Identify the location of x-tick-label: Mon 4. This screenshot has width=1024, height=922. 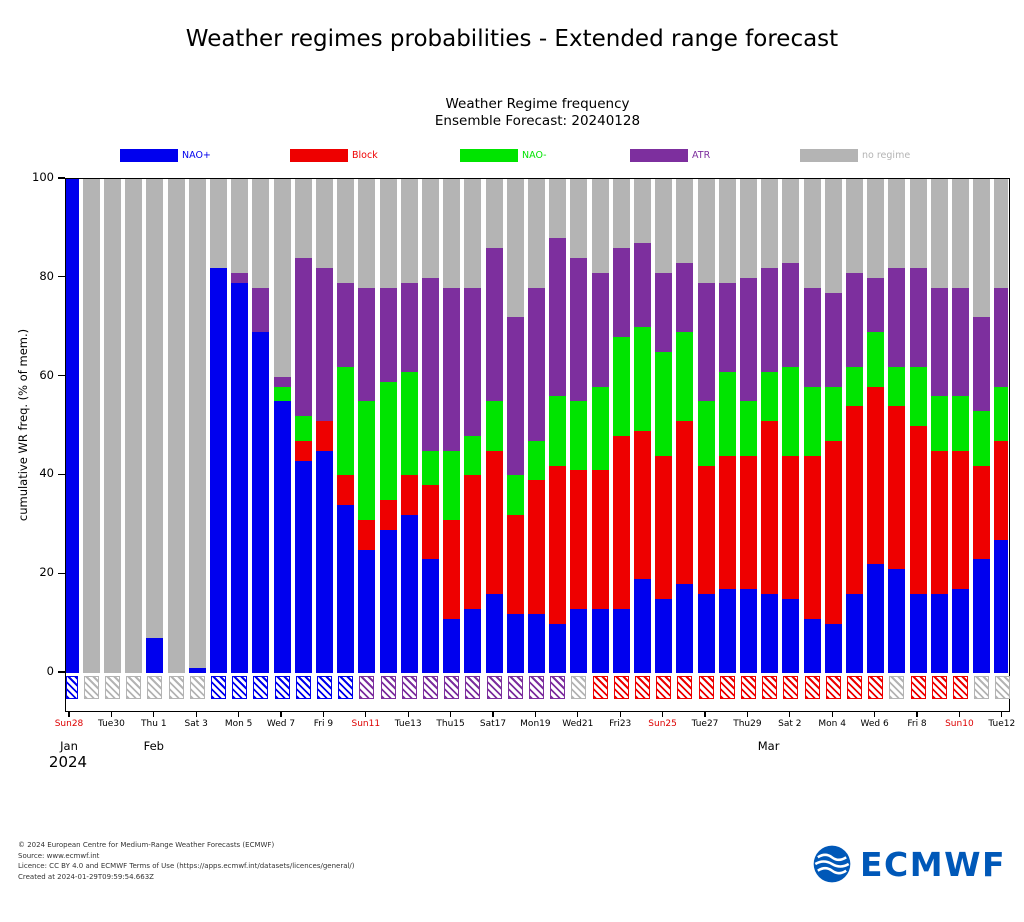
(832, 724).